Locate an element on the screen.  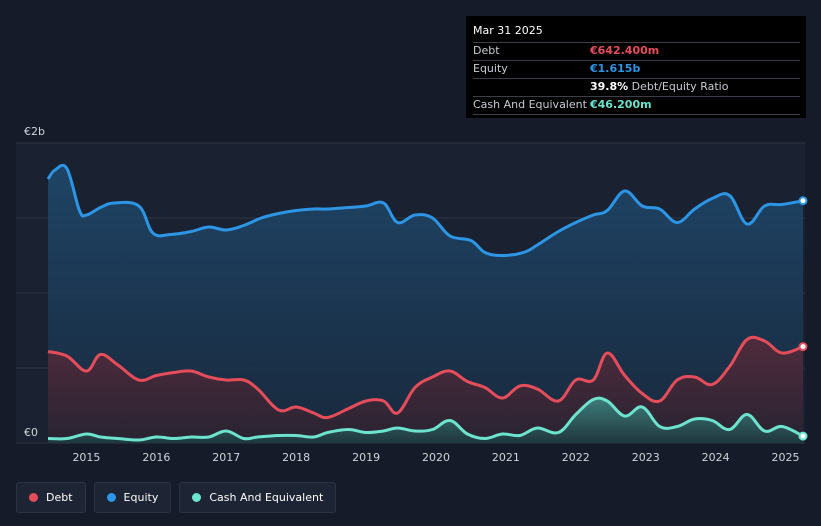
tooltip-cash-value: €46.200m is located at coordinates (621, 104).